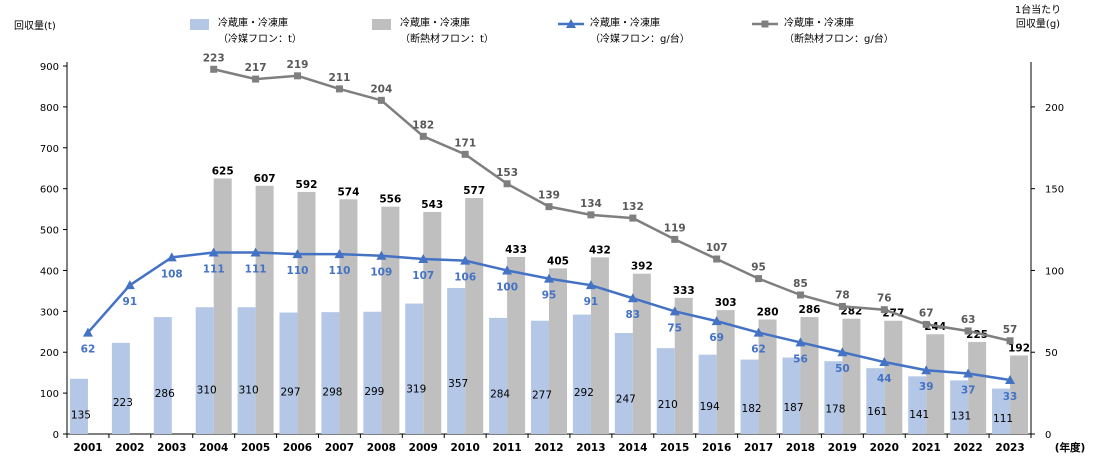 The width and height of the screenshot is (1103, 462). What do you see at coordinates (432, 205) in the screenshot?
I see `bar-data-label: 543` at bounding box center [432, 205].